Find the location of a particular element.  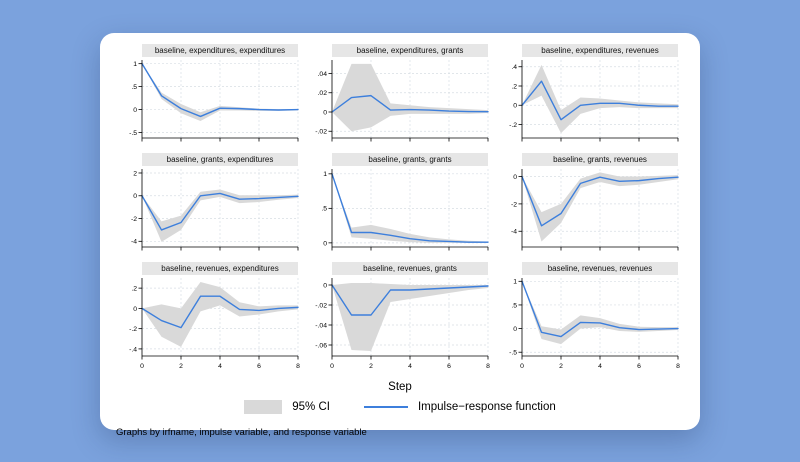

subplot-plot: 0 -.02 -.04 -.06 0 2 4 6 8 is located at coordinates (402, 324).